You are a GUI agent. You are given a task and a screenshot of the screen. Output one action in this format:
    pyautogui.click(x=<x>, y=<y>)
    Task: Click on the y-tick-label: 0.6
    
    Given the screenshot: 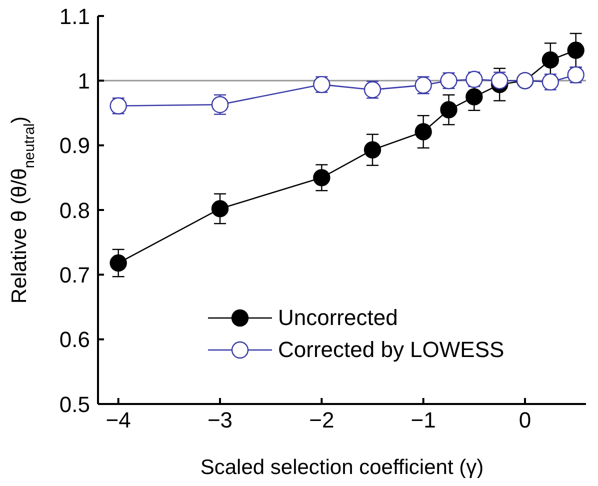 What is the action you would take?
    pyautogui.click(x=74, y=339)
    